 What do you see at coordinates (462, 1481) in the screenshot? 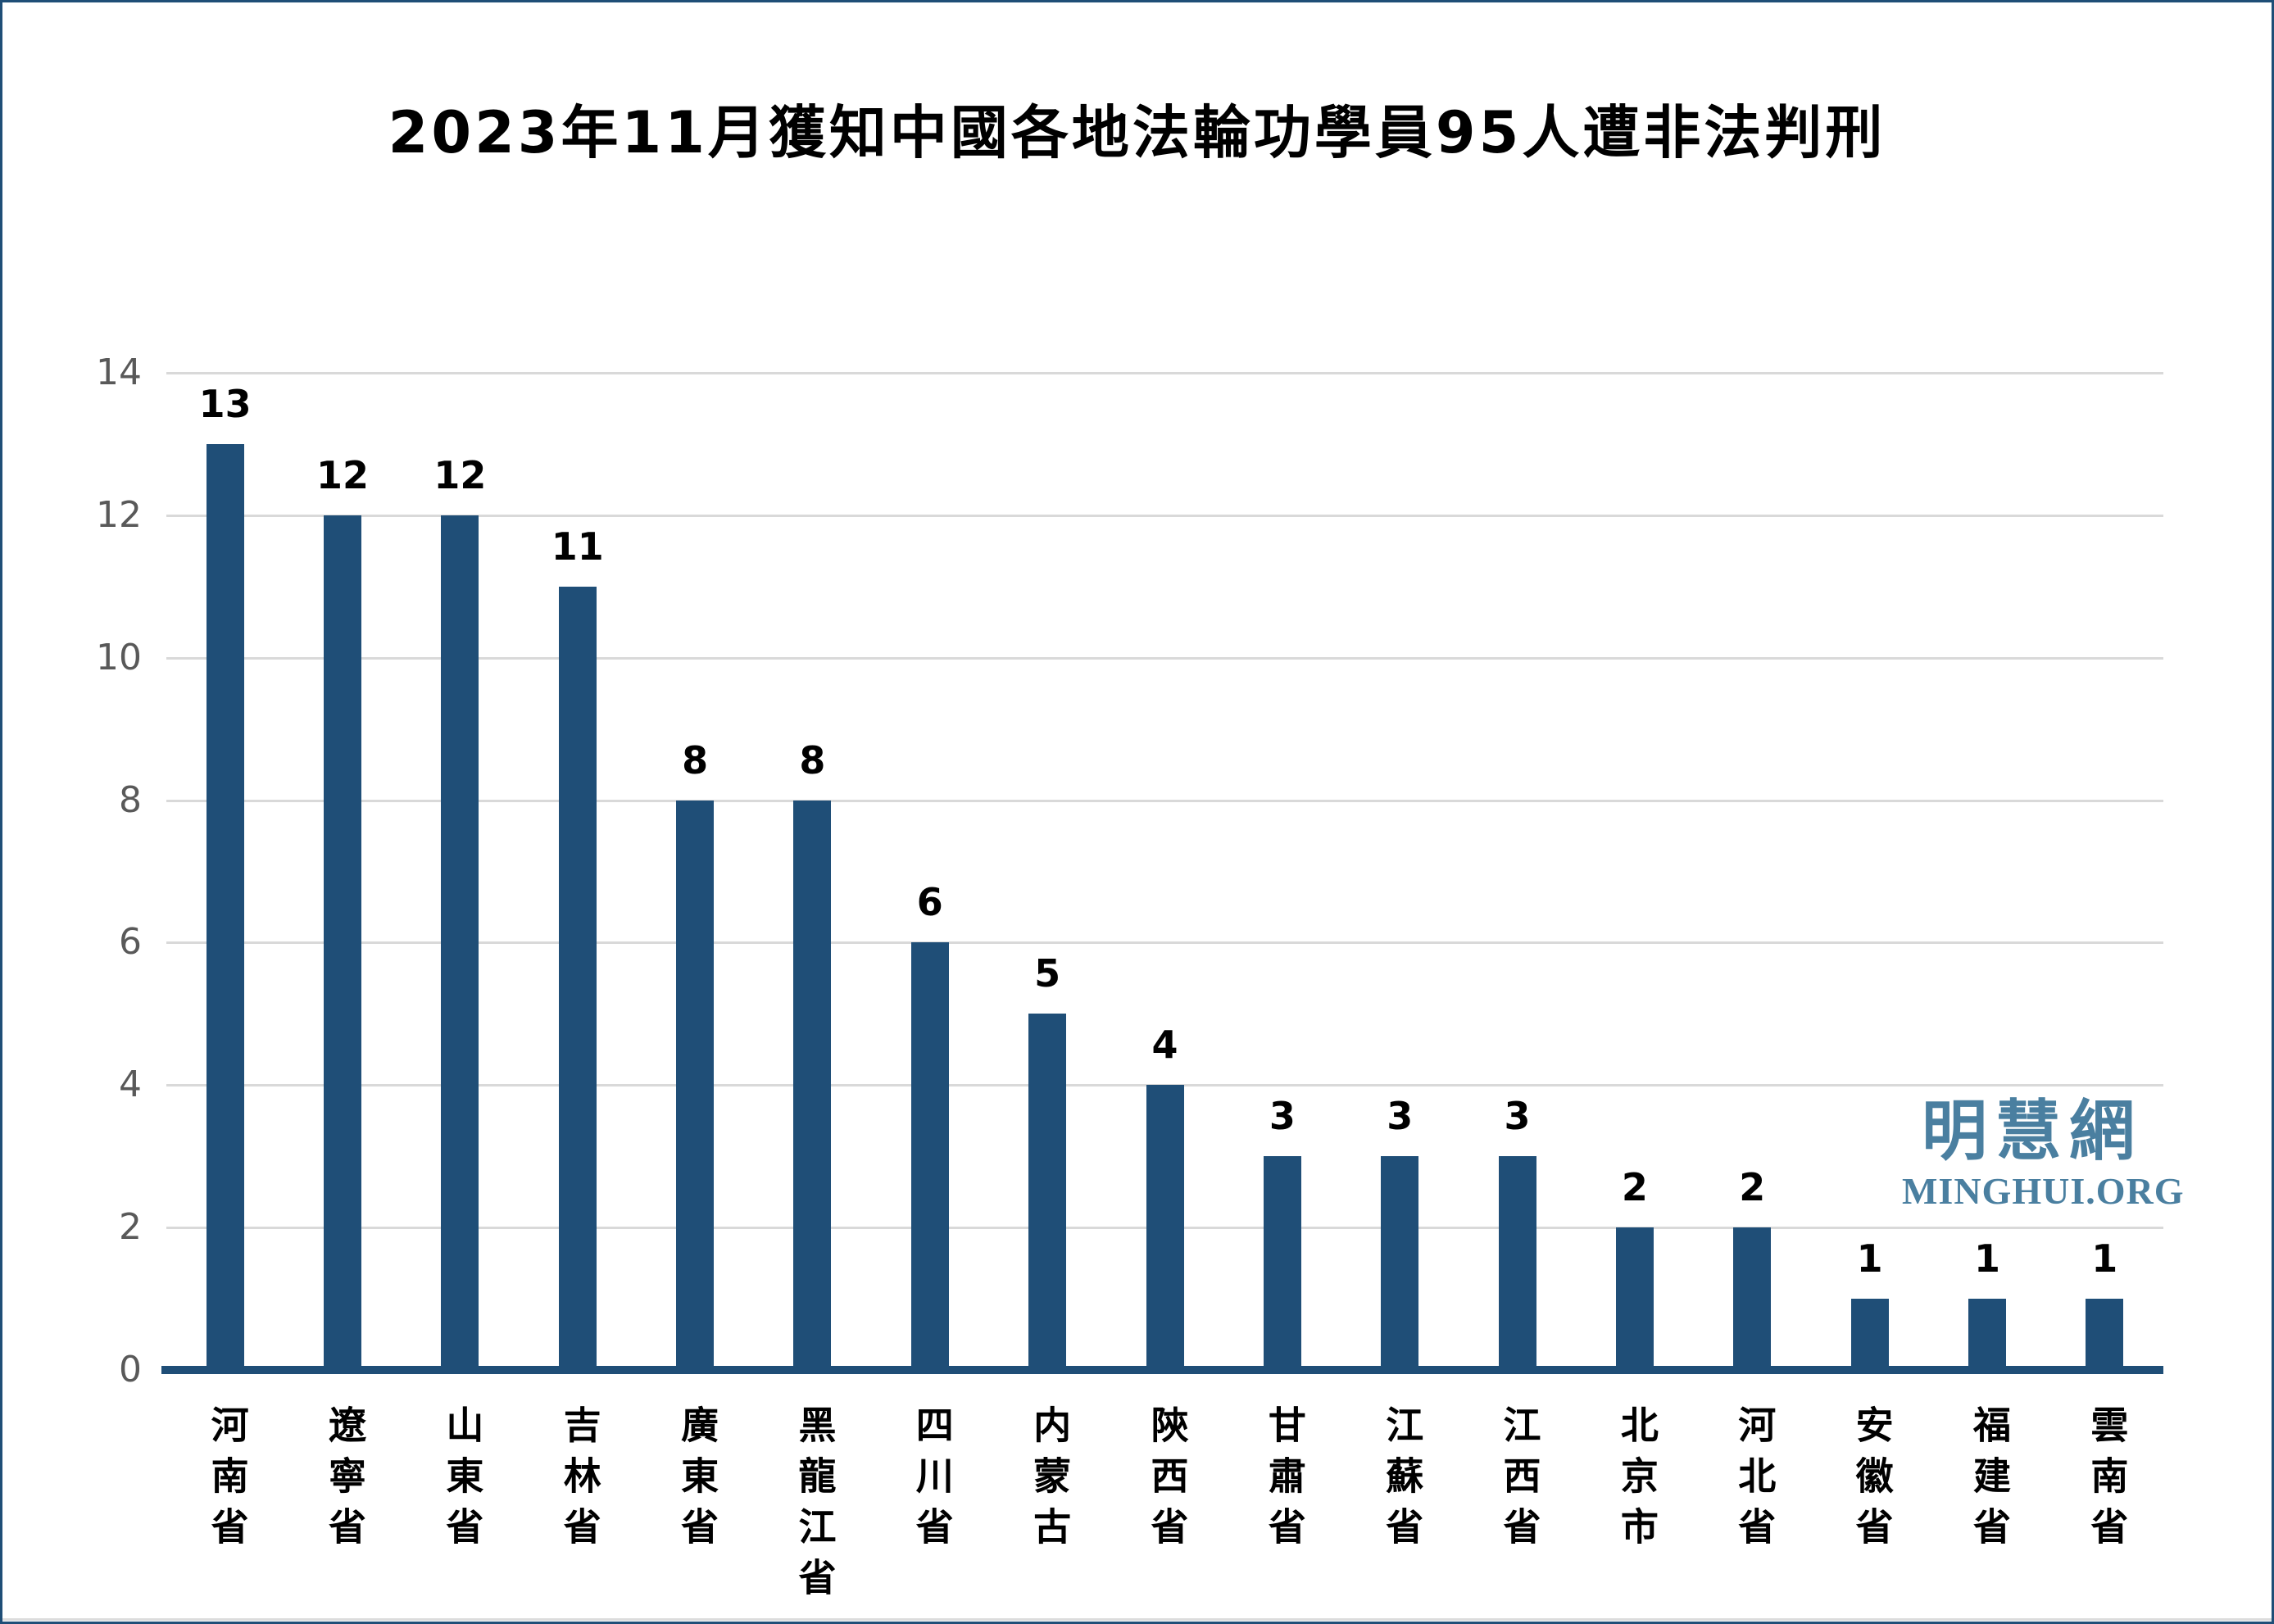
I see `x-axis-label: 山東省` at bounding box center [462, 1481].